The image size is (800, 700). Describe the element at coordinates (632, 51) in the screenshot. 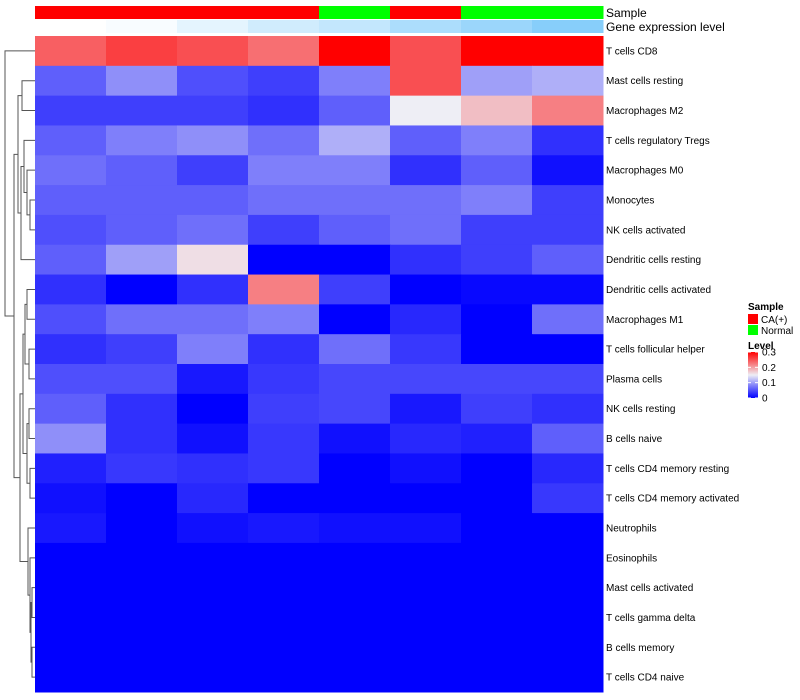

I see `row-label: T cells CD8` at that location.